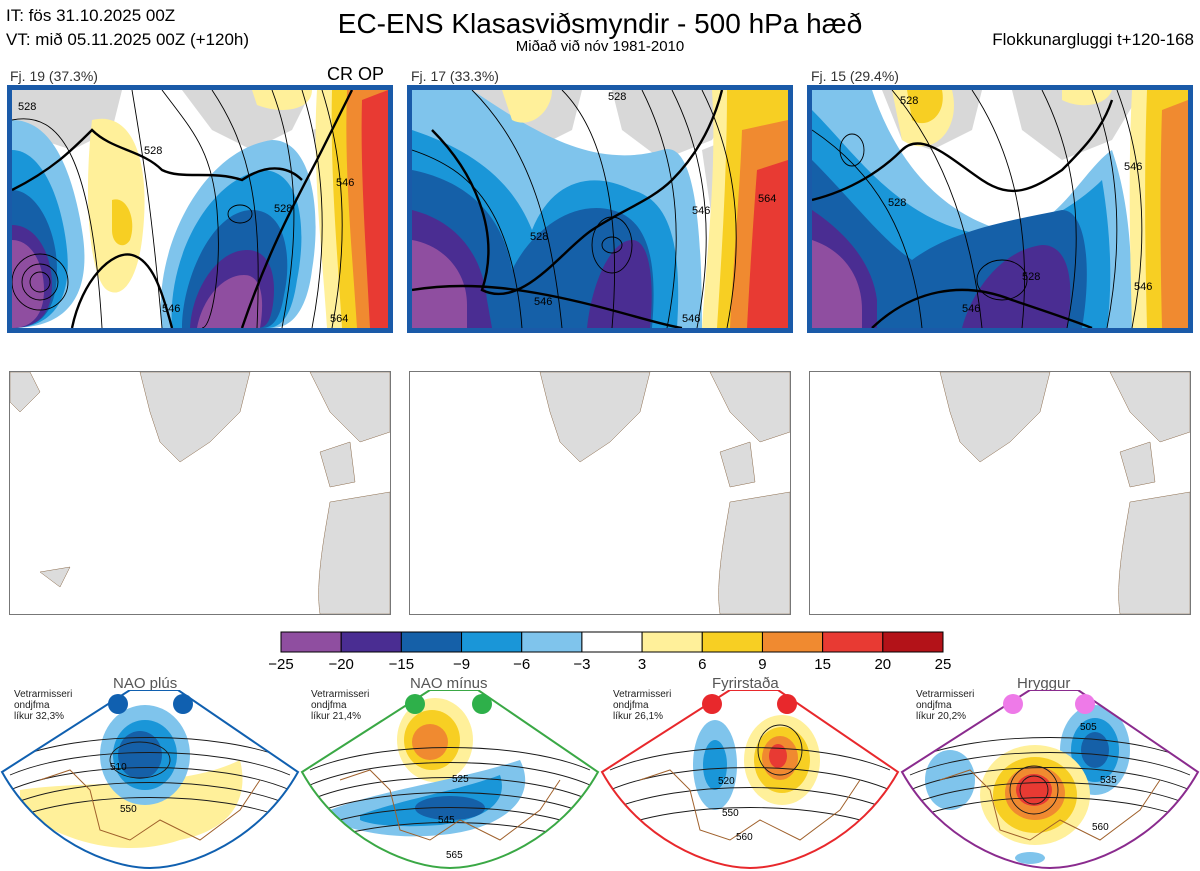 The image size is (1200, 871). Describe the element at coordinates (454, 855) in the screenshot. I see `contour-label: 565` at that location.